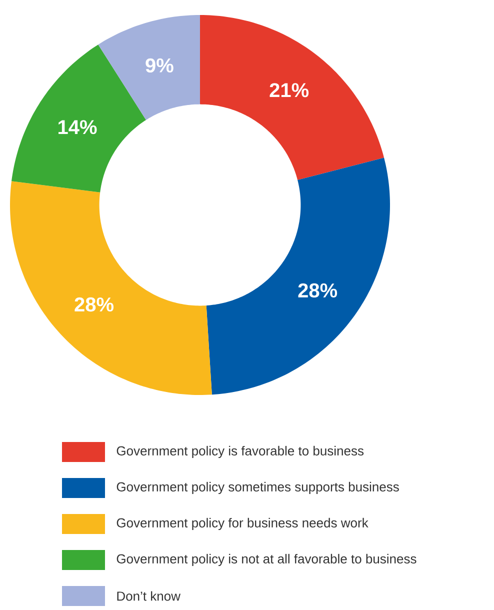 The height and width of the screenshot is (610, 494). I want to click on legend-label: Government policy is not at all favorable to business, so click(266, 560).